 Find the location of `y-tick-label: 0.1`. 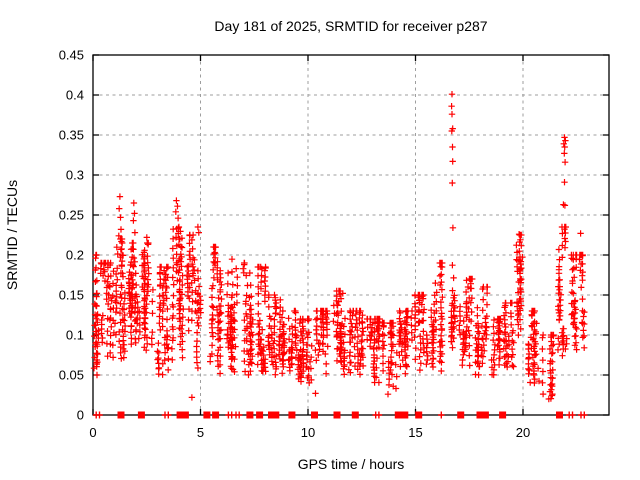

y-tick-label: 0.1 is located at coordinates (75, 335).